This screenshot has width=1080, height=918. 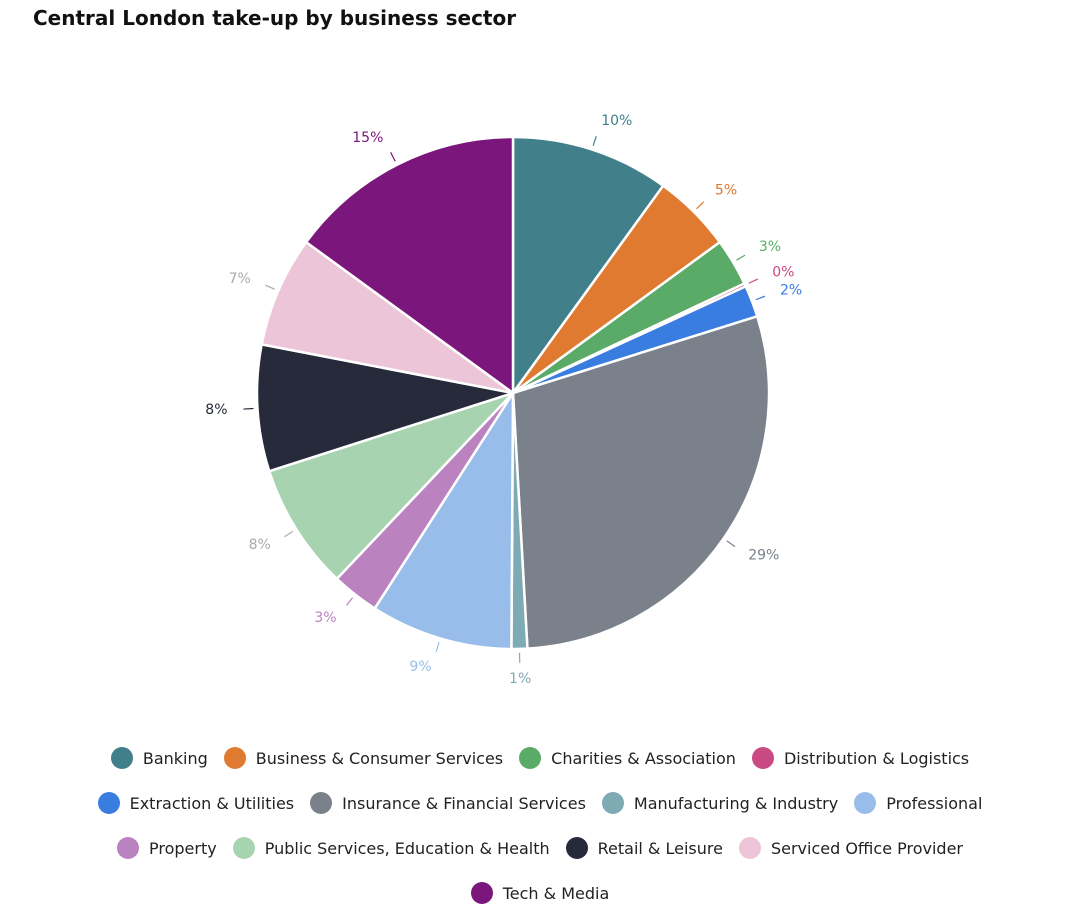 I want to click on data-label-extraction-and-utilities: 2%, so click(x=791, y=290).